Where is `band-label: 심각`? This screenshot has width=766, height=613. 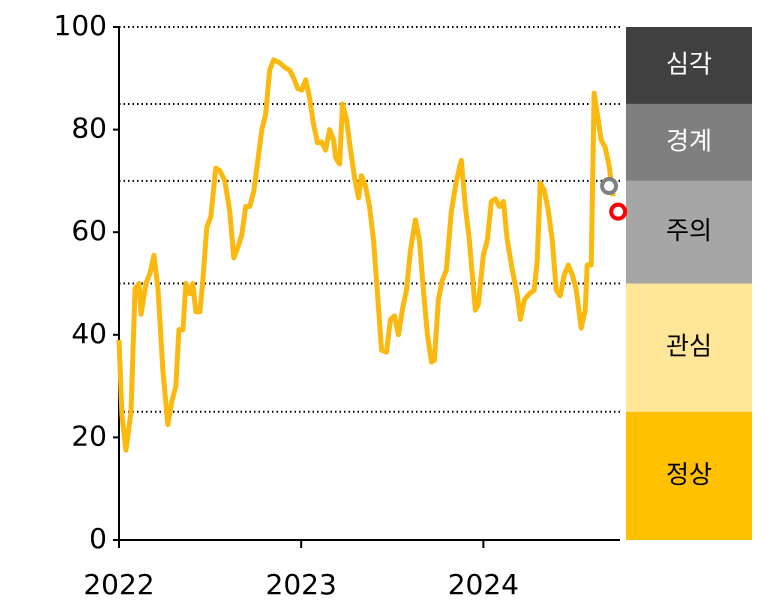 band-label: 심각 is located at coordinates (689, 63).